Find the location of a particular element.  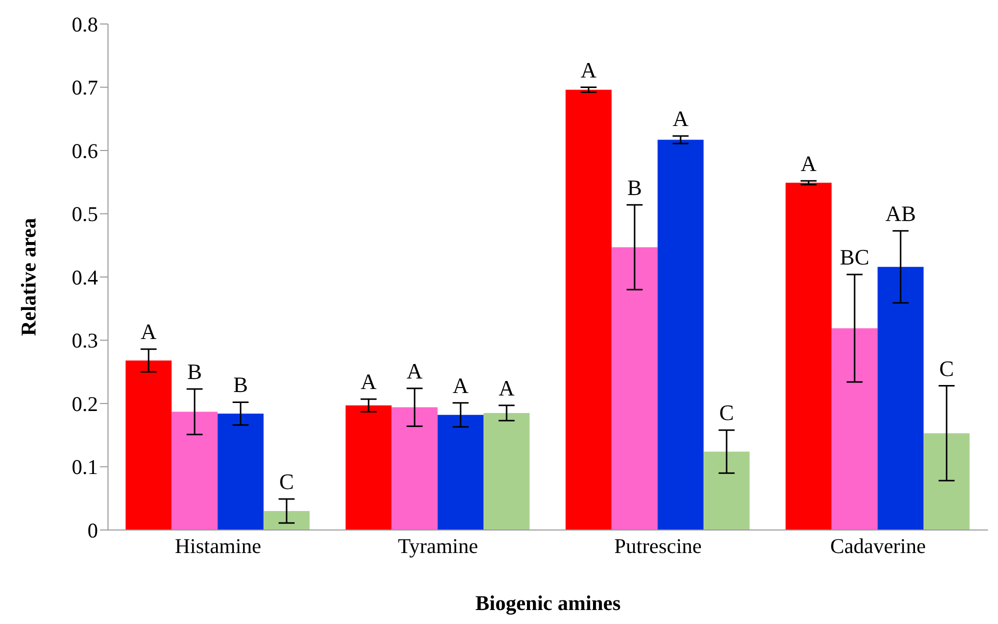

x-tick-label: Histamine is located at coordinates (218, 546).